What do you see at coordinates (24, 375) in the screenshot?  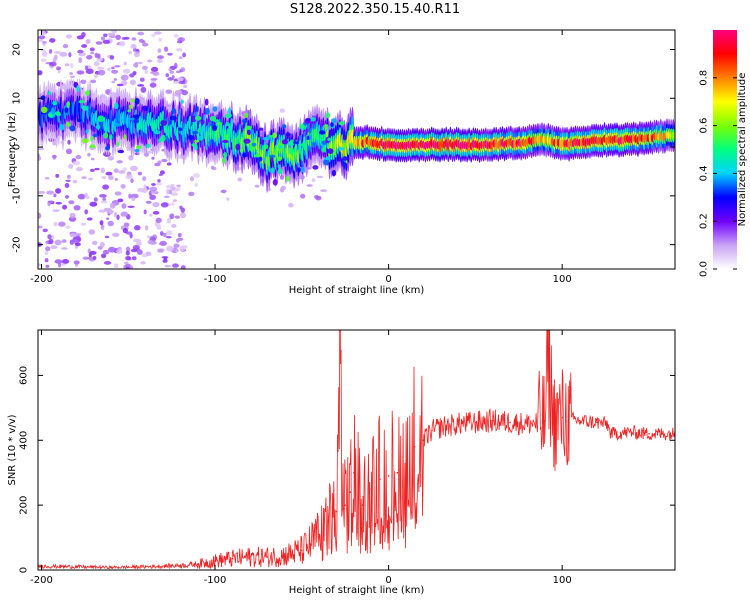 I see `y-tick-label: 600` at bounding box center [24, 375].